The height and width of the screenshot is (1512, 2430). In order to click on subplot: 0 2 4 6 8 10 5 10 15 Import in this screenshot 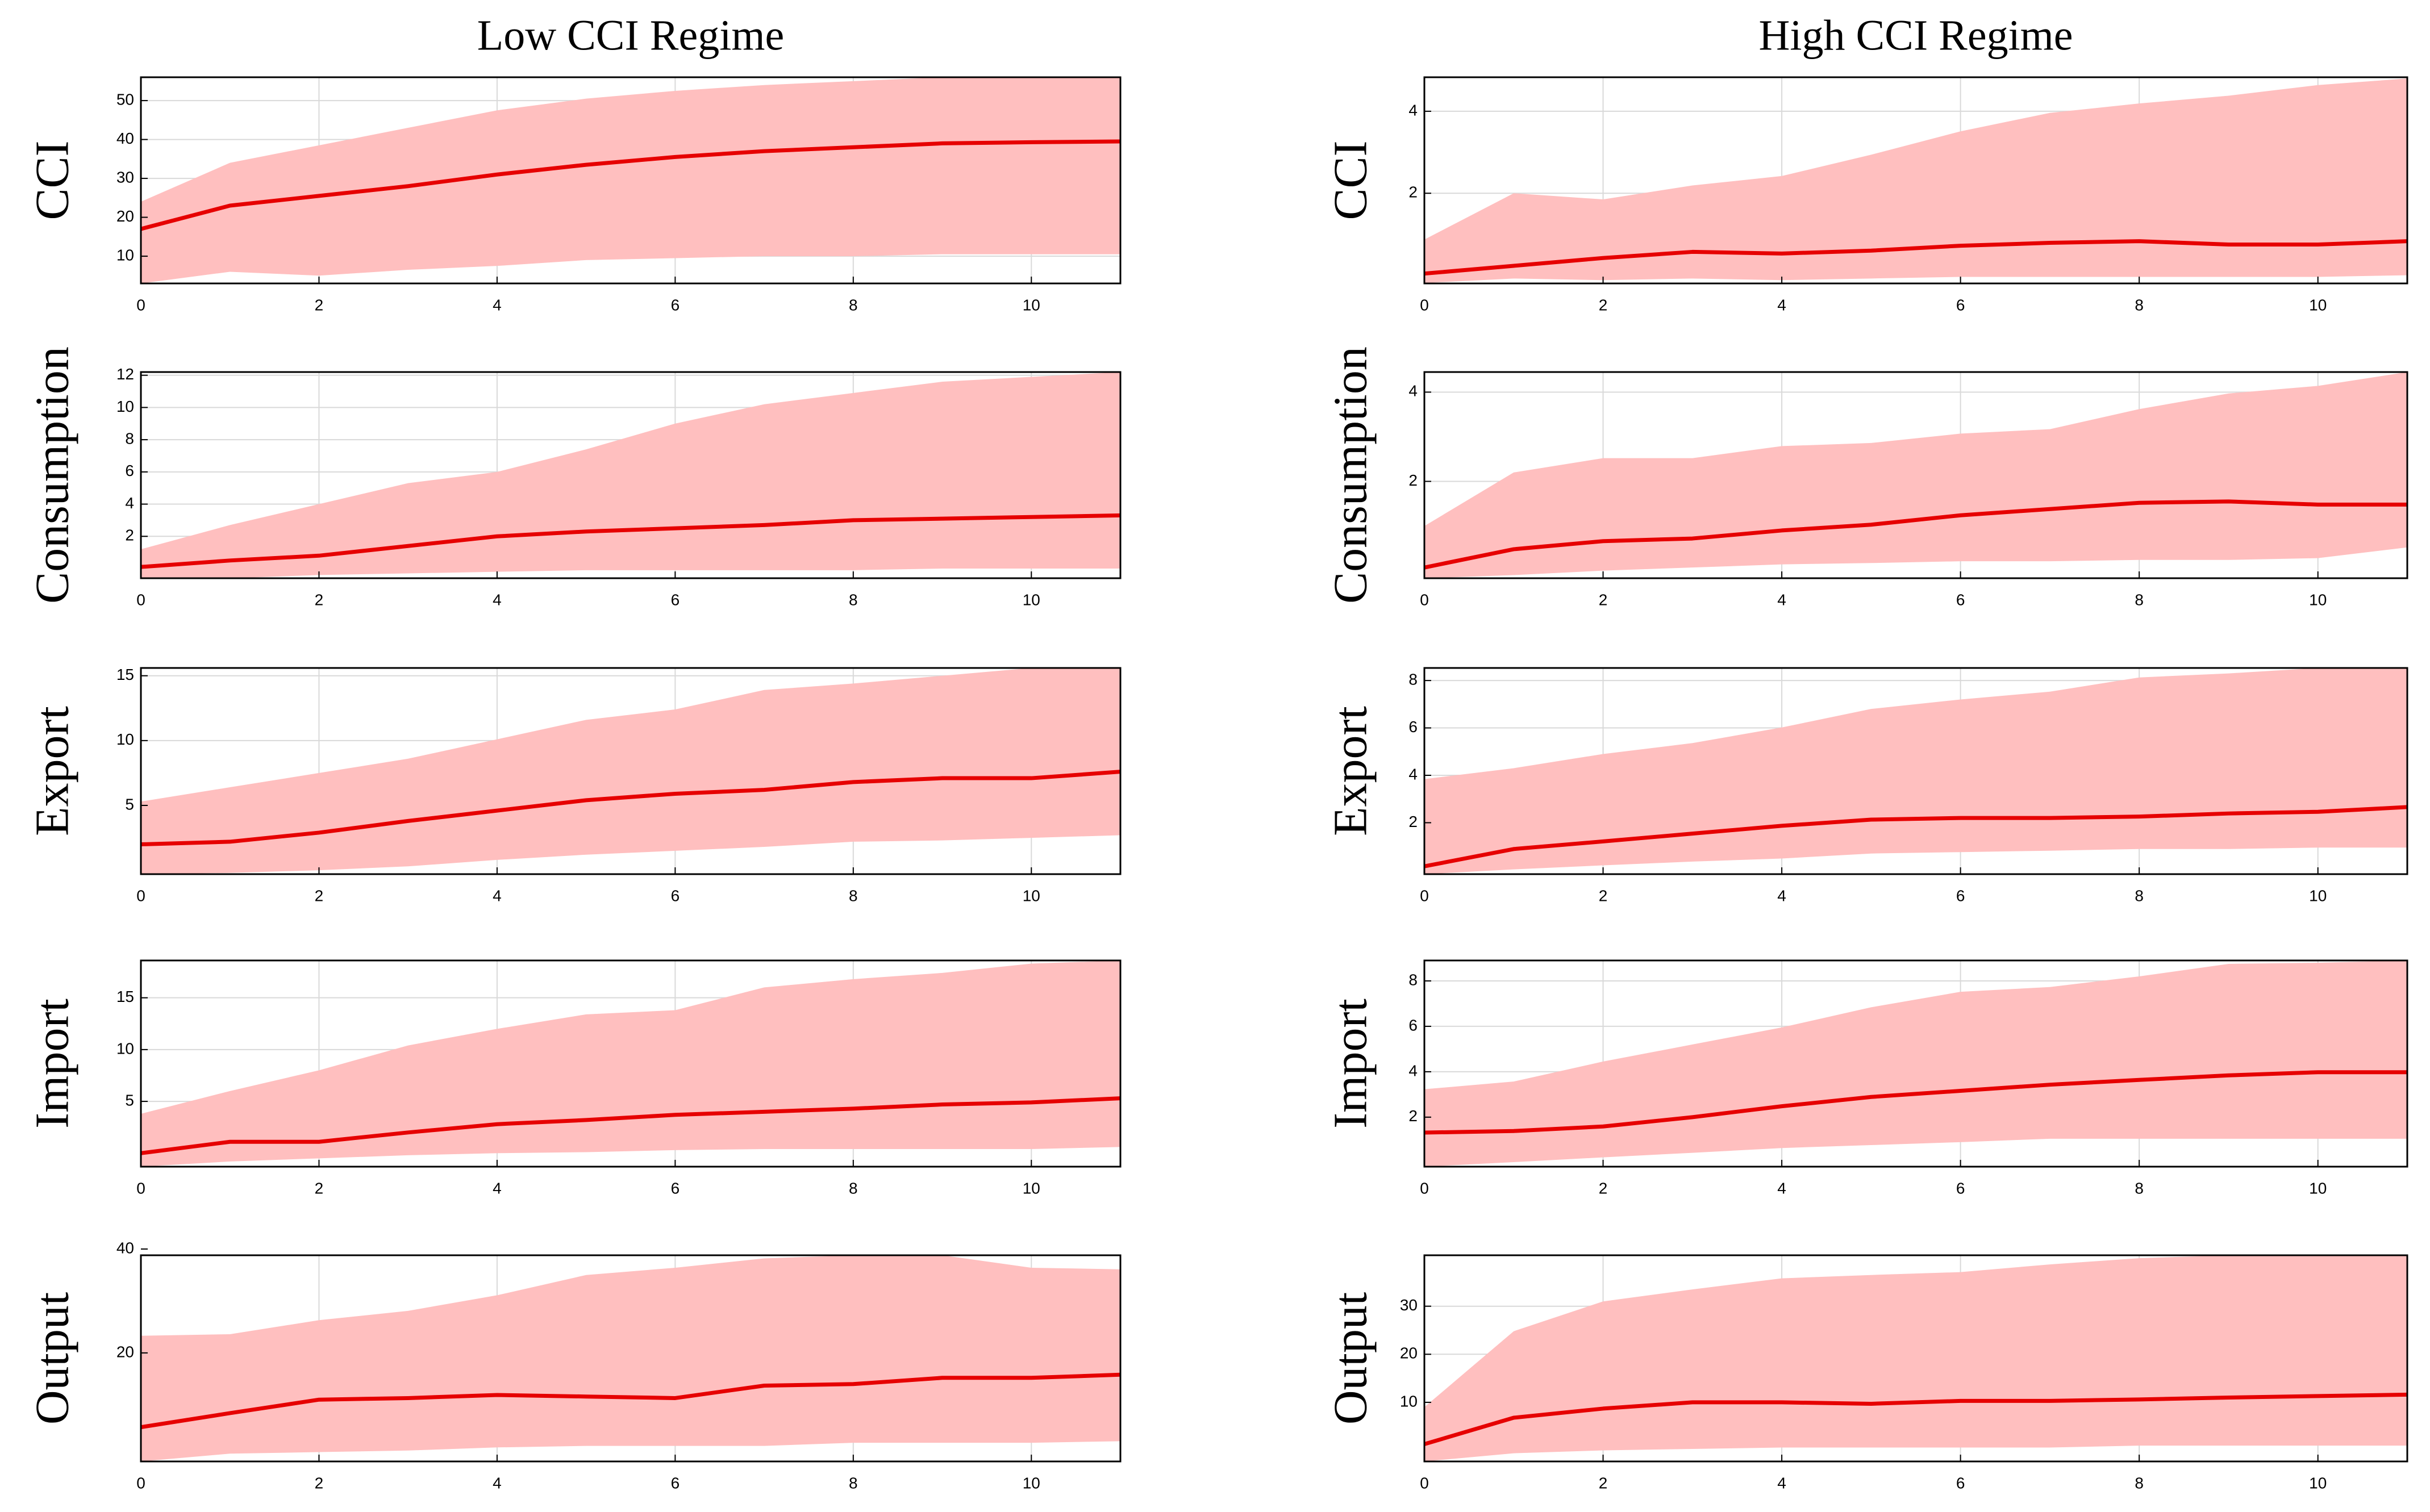, I will do `click(574, 1078)`.